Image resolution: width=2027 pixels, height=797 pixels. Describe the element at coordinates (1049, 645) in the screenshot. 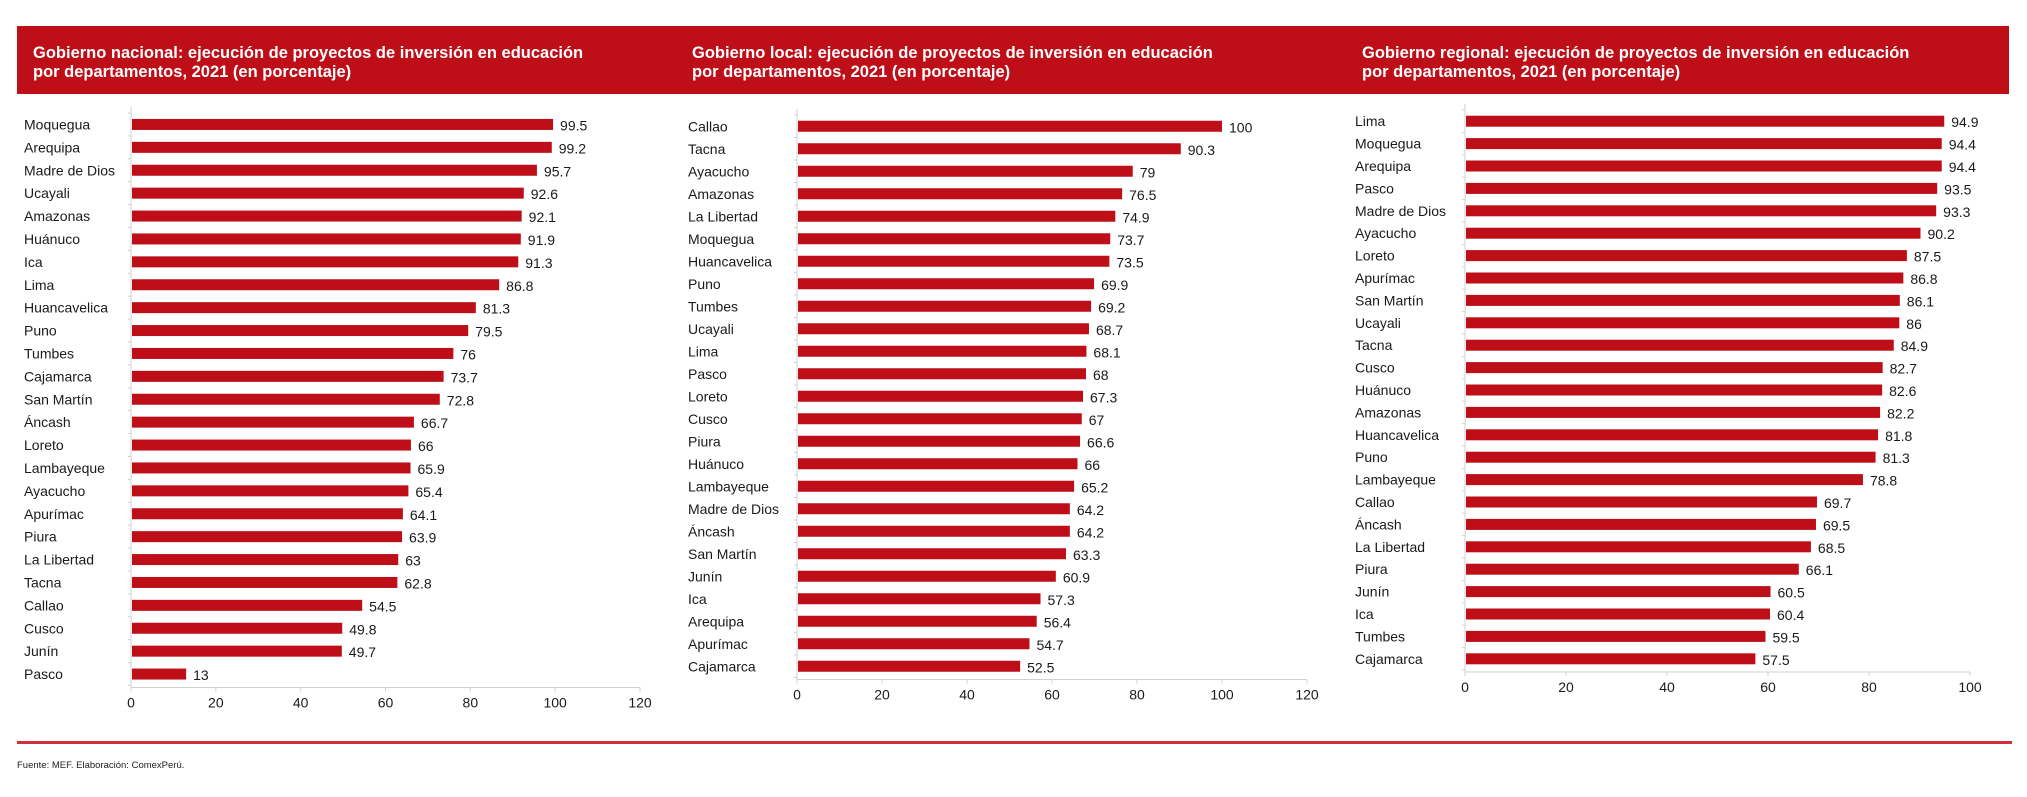

I see `data-label: 54.7` at that location.